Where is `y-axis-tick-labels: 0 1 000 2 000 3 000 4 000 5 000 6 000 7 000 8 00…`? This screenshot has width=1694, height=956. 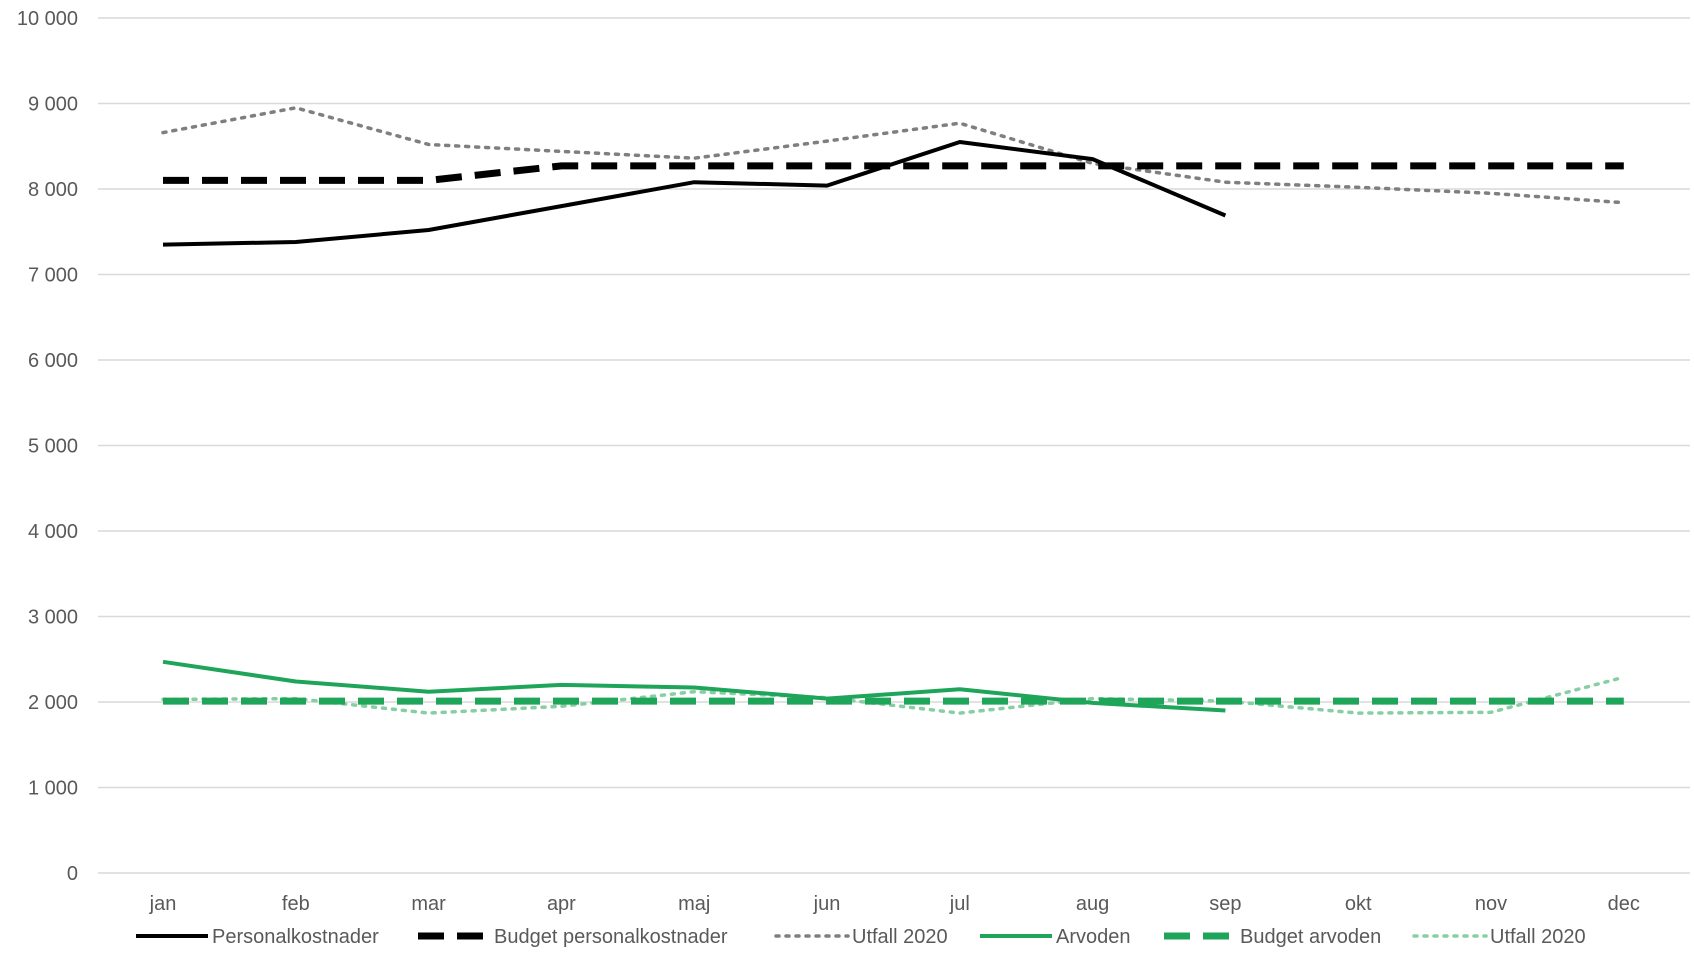
y-axis-tick-labels: 0 1 000 2 000 3 000 4 000 5 000 6 000 7 000 8 00… is located at coordinates (47, 446).